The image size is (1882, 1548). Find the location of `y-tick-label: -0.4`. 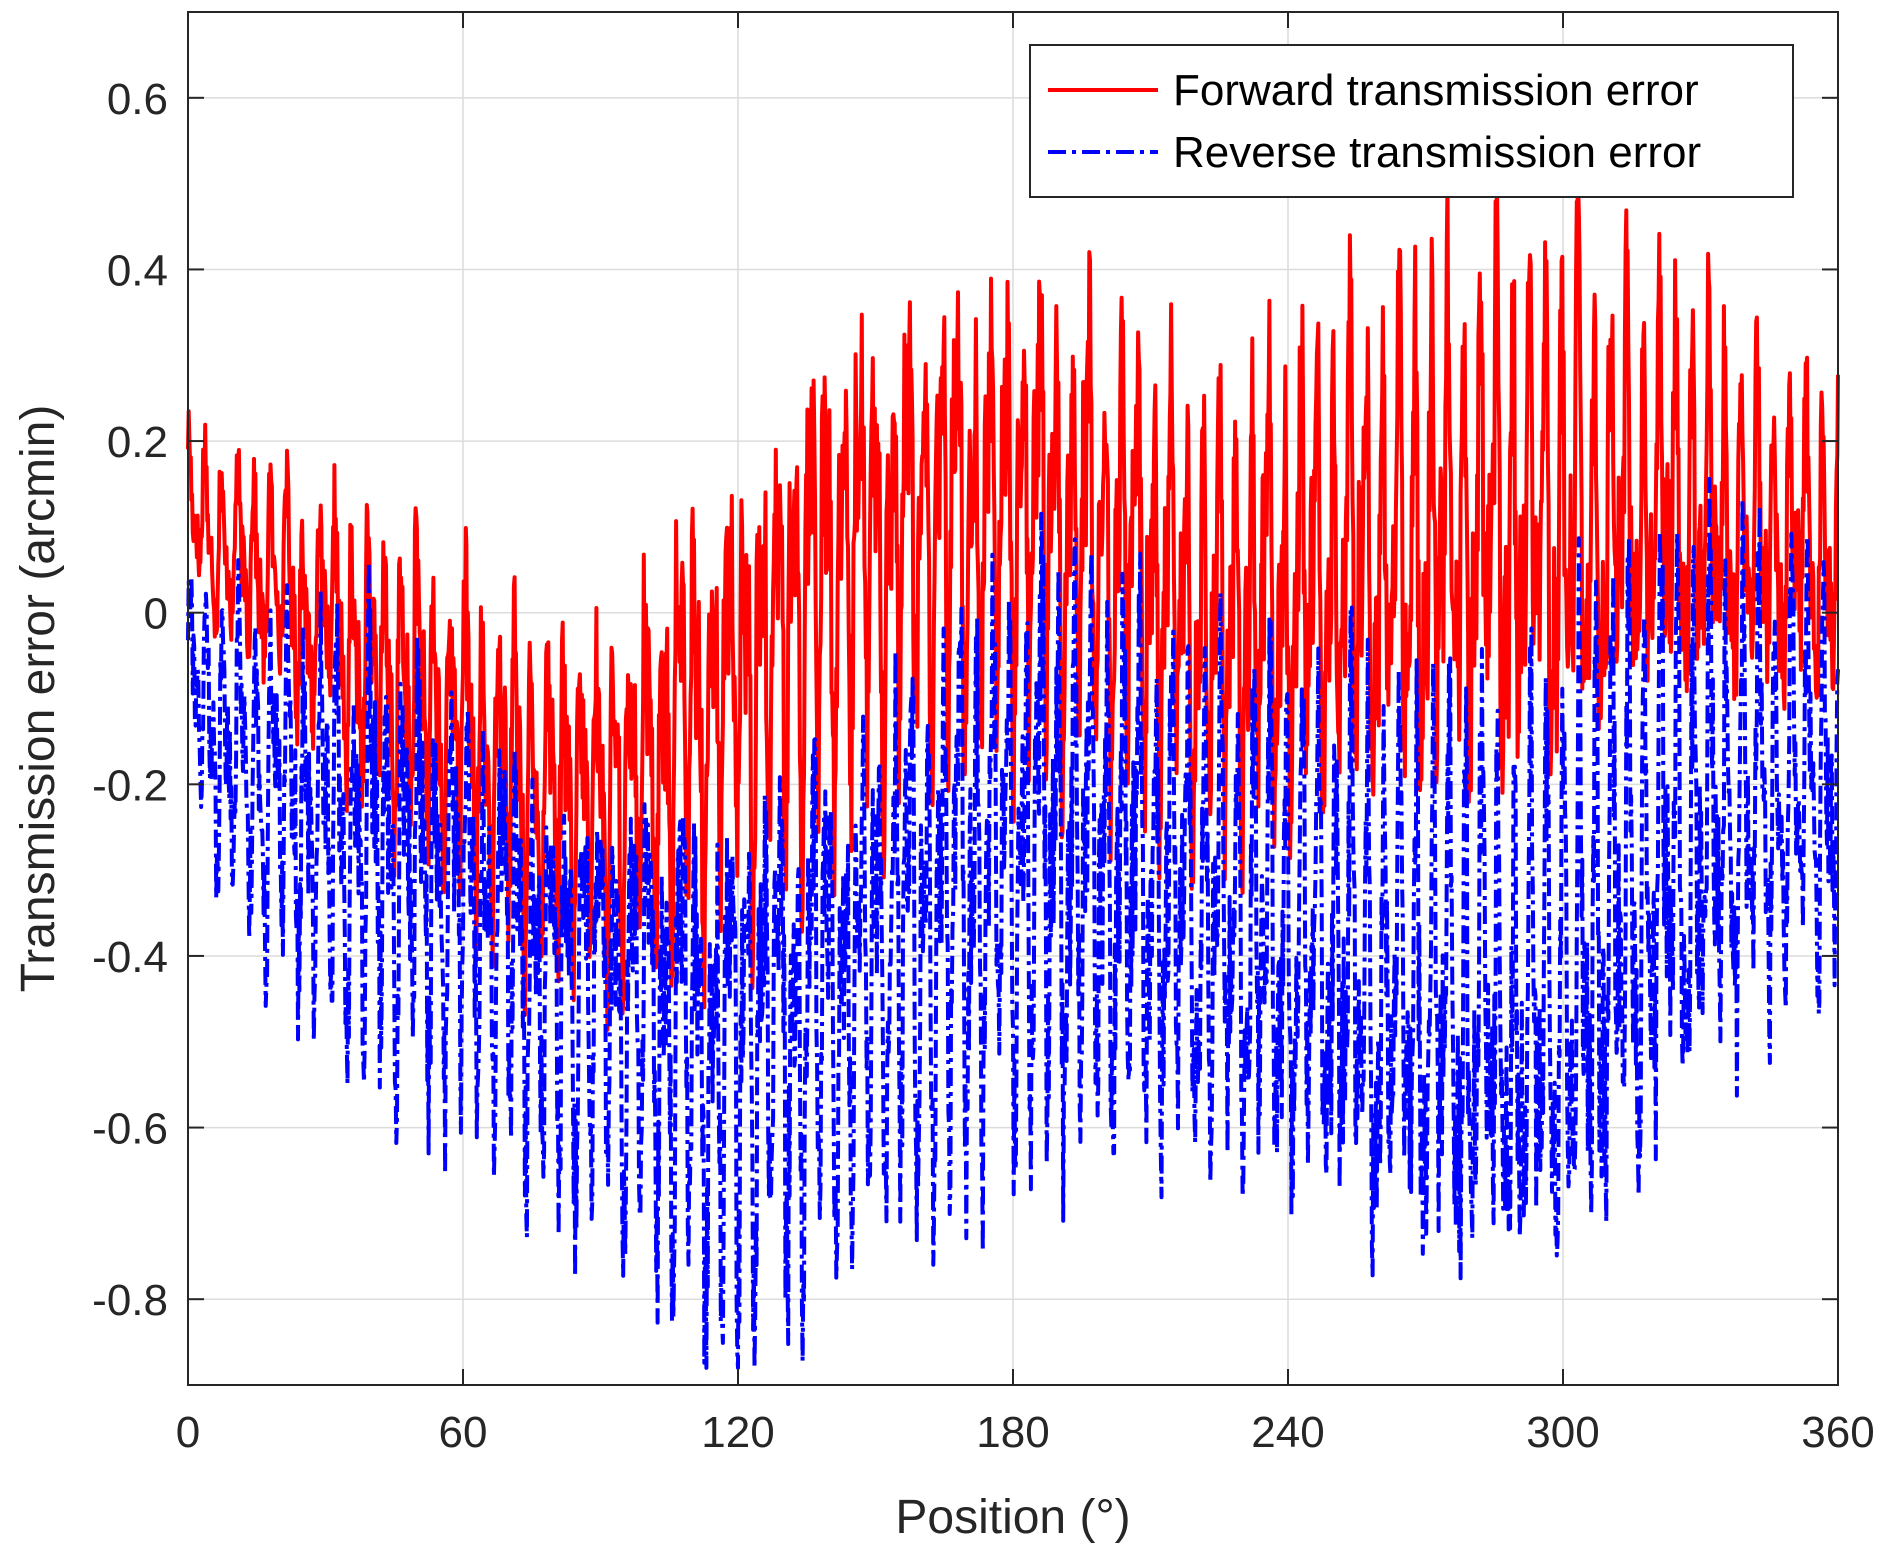

y-tick-label: -0.4 is located at coordinates (130, 957).